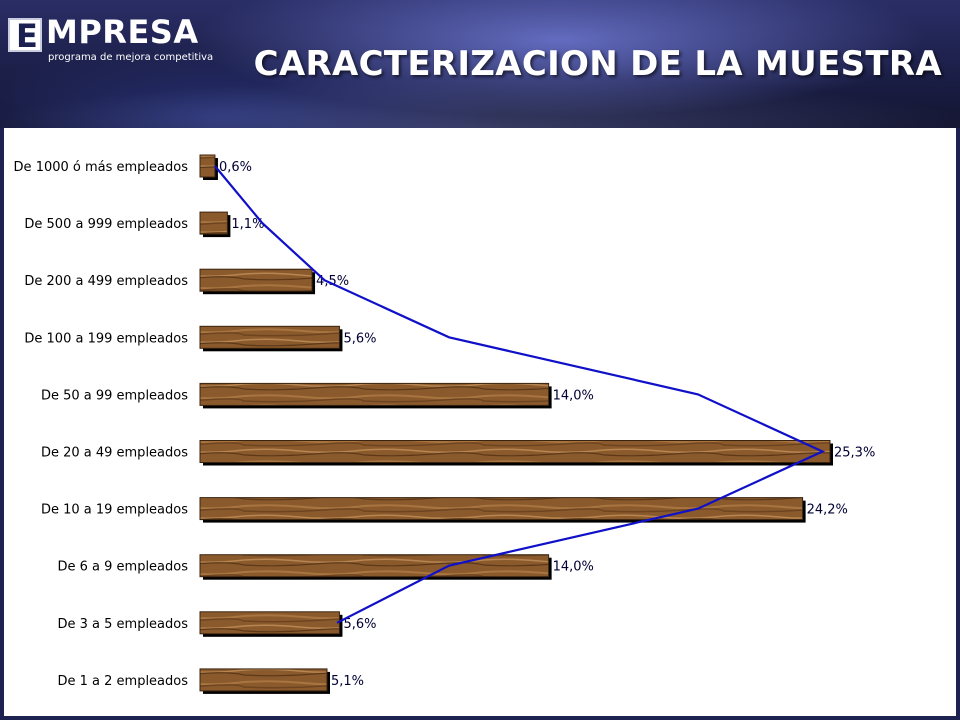  I want to click on logo-letter: E, so click(27, 36).